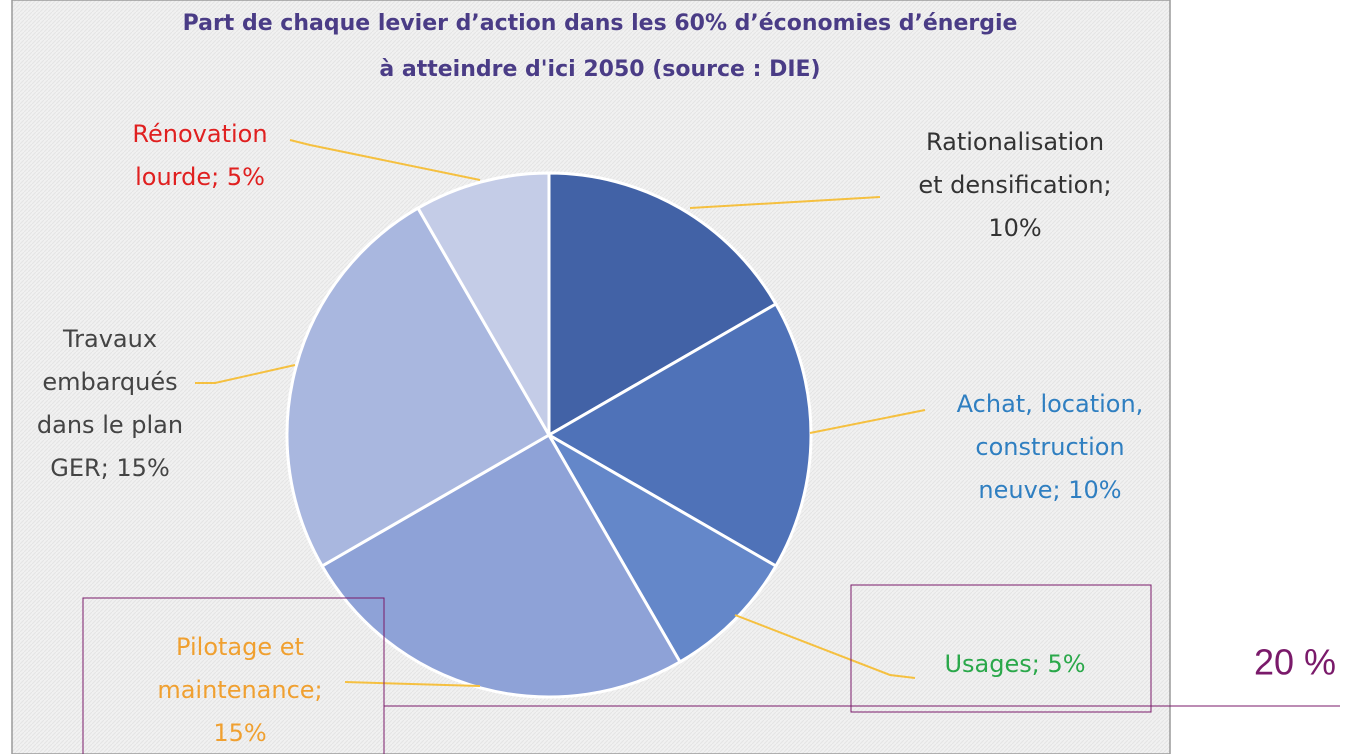  I want to click on slice-label: embarqués, so click(109, 382).